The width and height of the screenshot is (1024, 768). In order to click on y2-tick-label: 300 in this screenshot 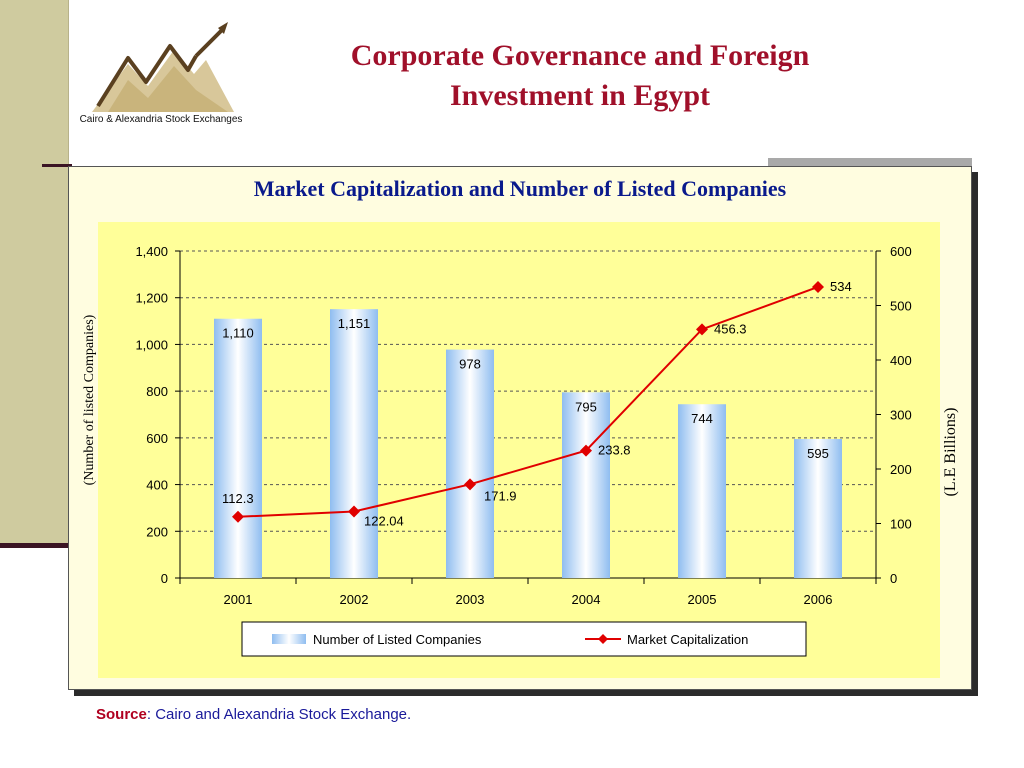, I will do `click(901, 415)`.